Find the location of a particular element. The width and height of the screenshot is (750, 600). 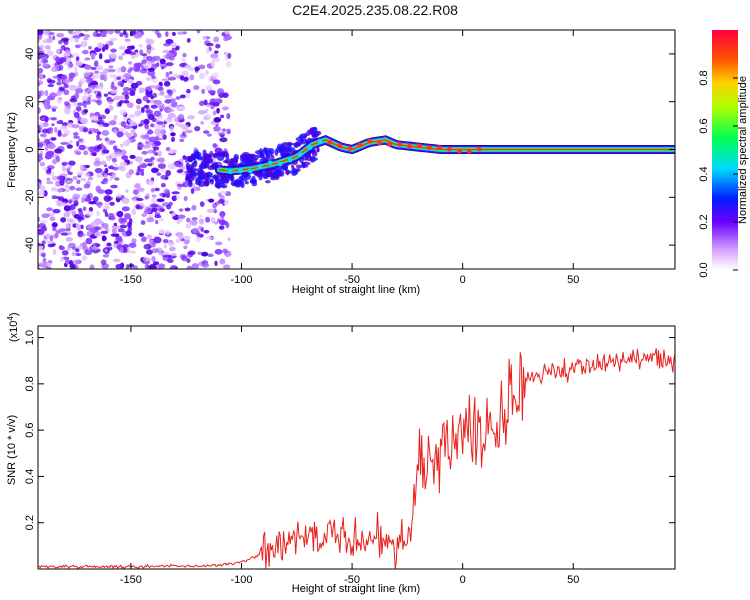

snr-xlabel: Height of straight line (km) is located at coordinates (356, 589).